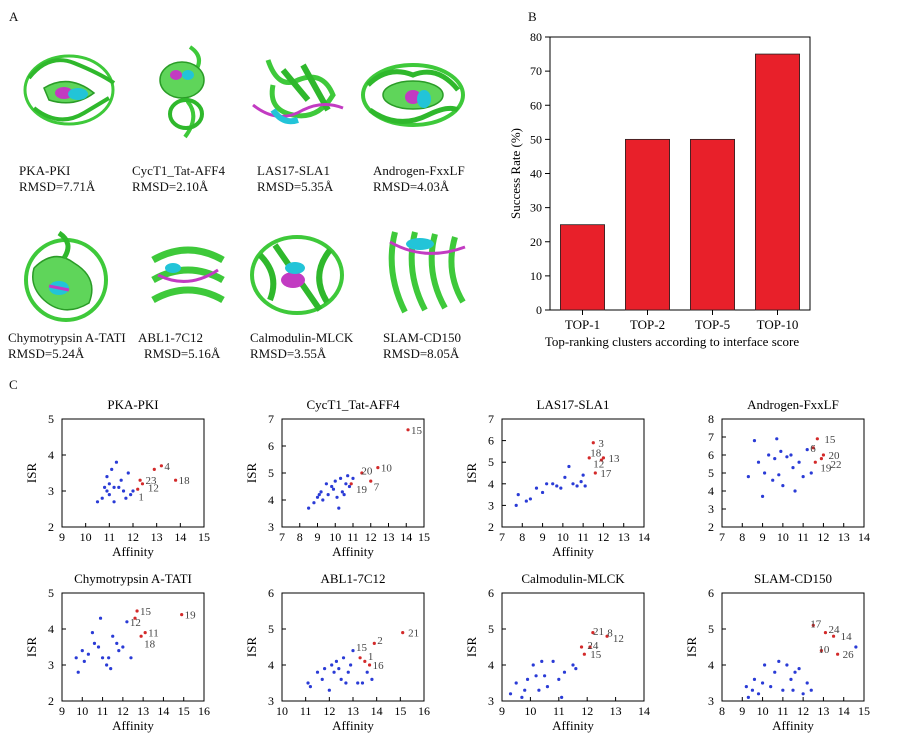 The height and width of the screenshot is (742, 903). What do you see at coordinates (288, 353) in the screenshot?
I see `structure-rmsd: RMSD=3.55Å` at bounding box center [288, 353].